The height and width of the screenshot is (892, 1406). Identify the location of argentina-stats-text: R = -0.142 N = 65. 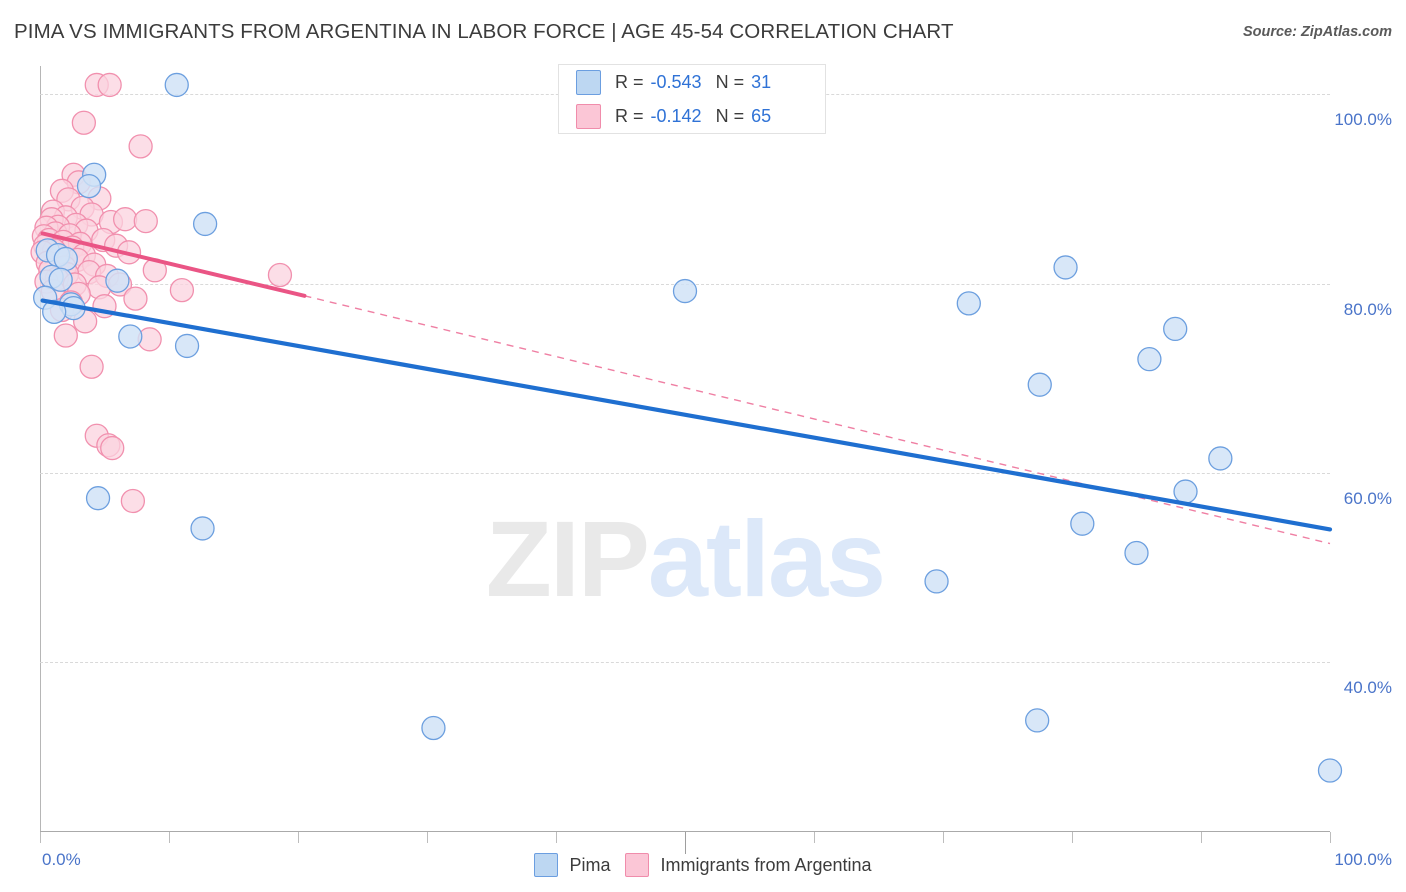
(693, 115).